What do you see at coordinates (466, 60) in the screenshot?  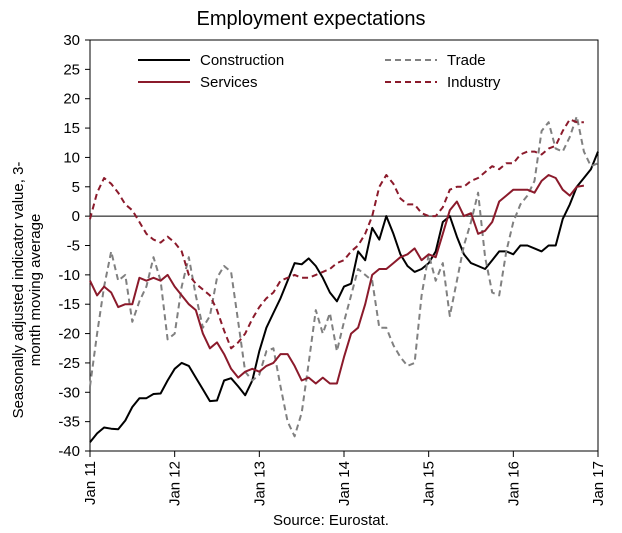 I see `legend-label-trade: Trade` at bounding box center [466, 60].